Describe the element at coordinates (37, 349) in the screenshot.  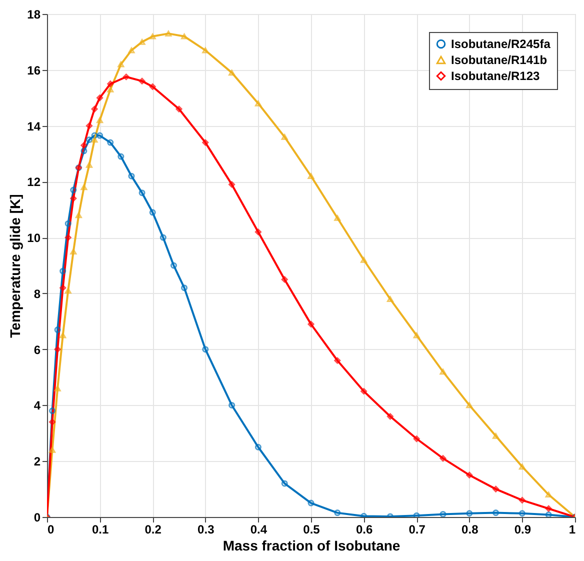
I see `y-tick-label: 6` at that location.